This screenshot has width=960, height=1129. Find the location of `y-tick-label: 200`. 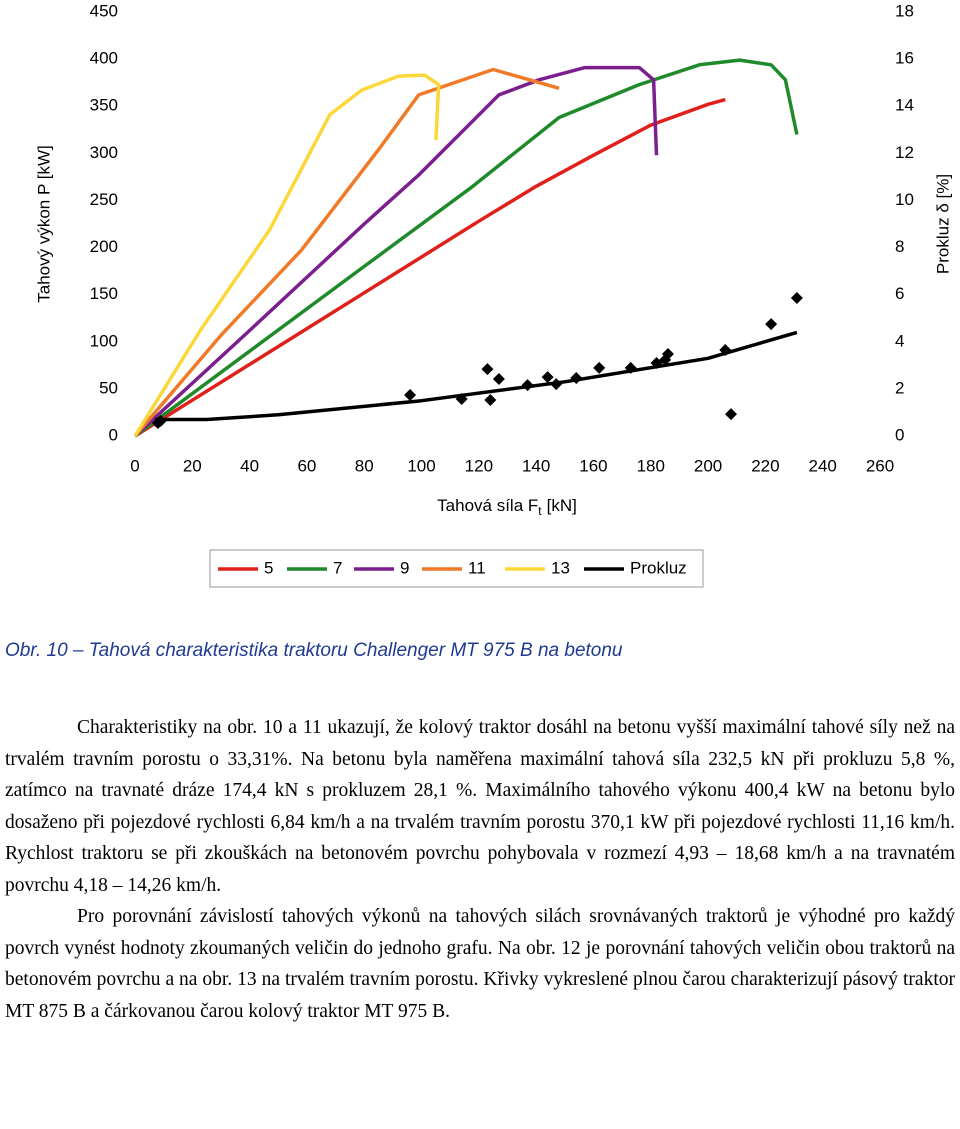

y-tick-label: 200 is located at coordinates (104, 246).